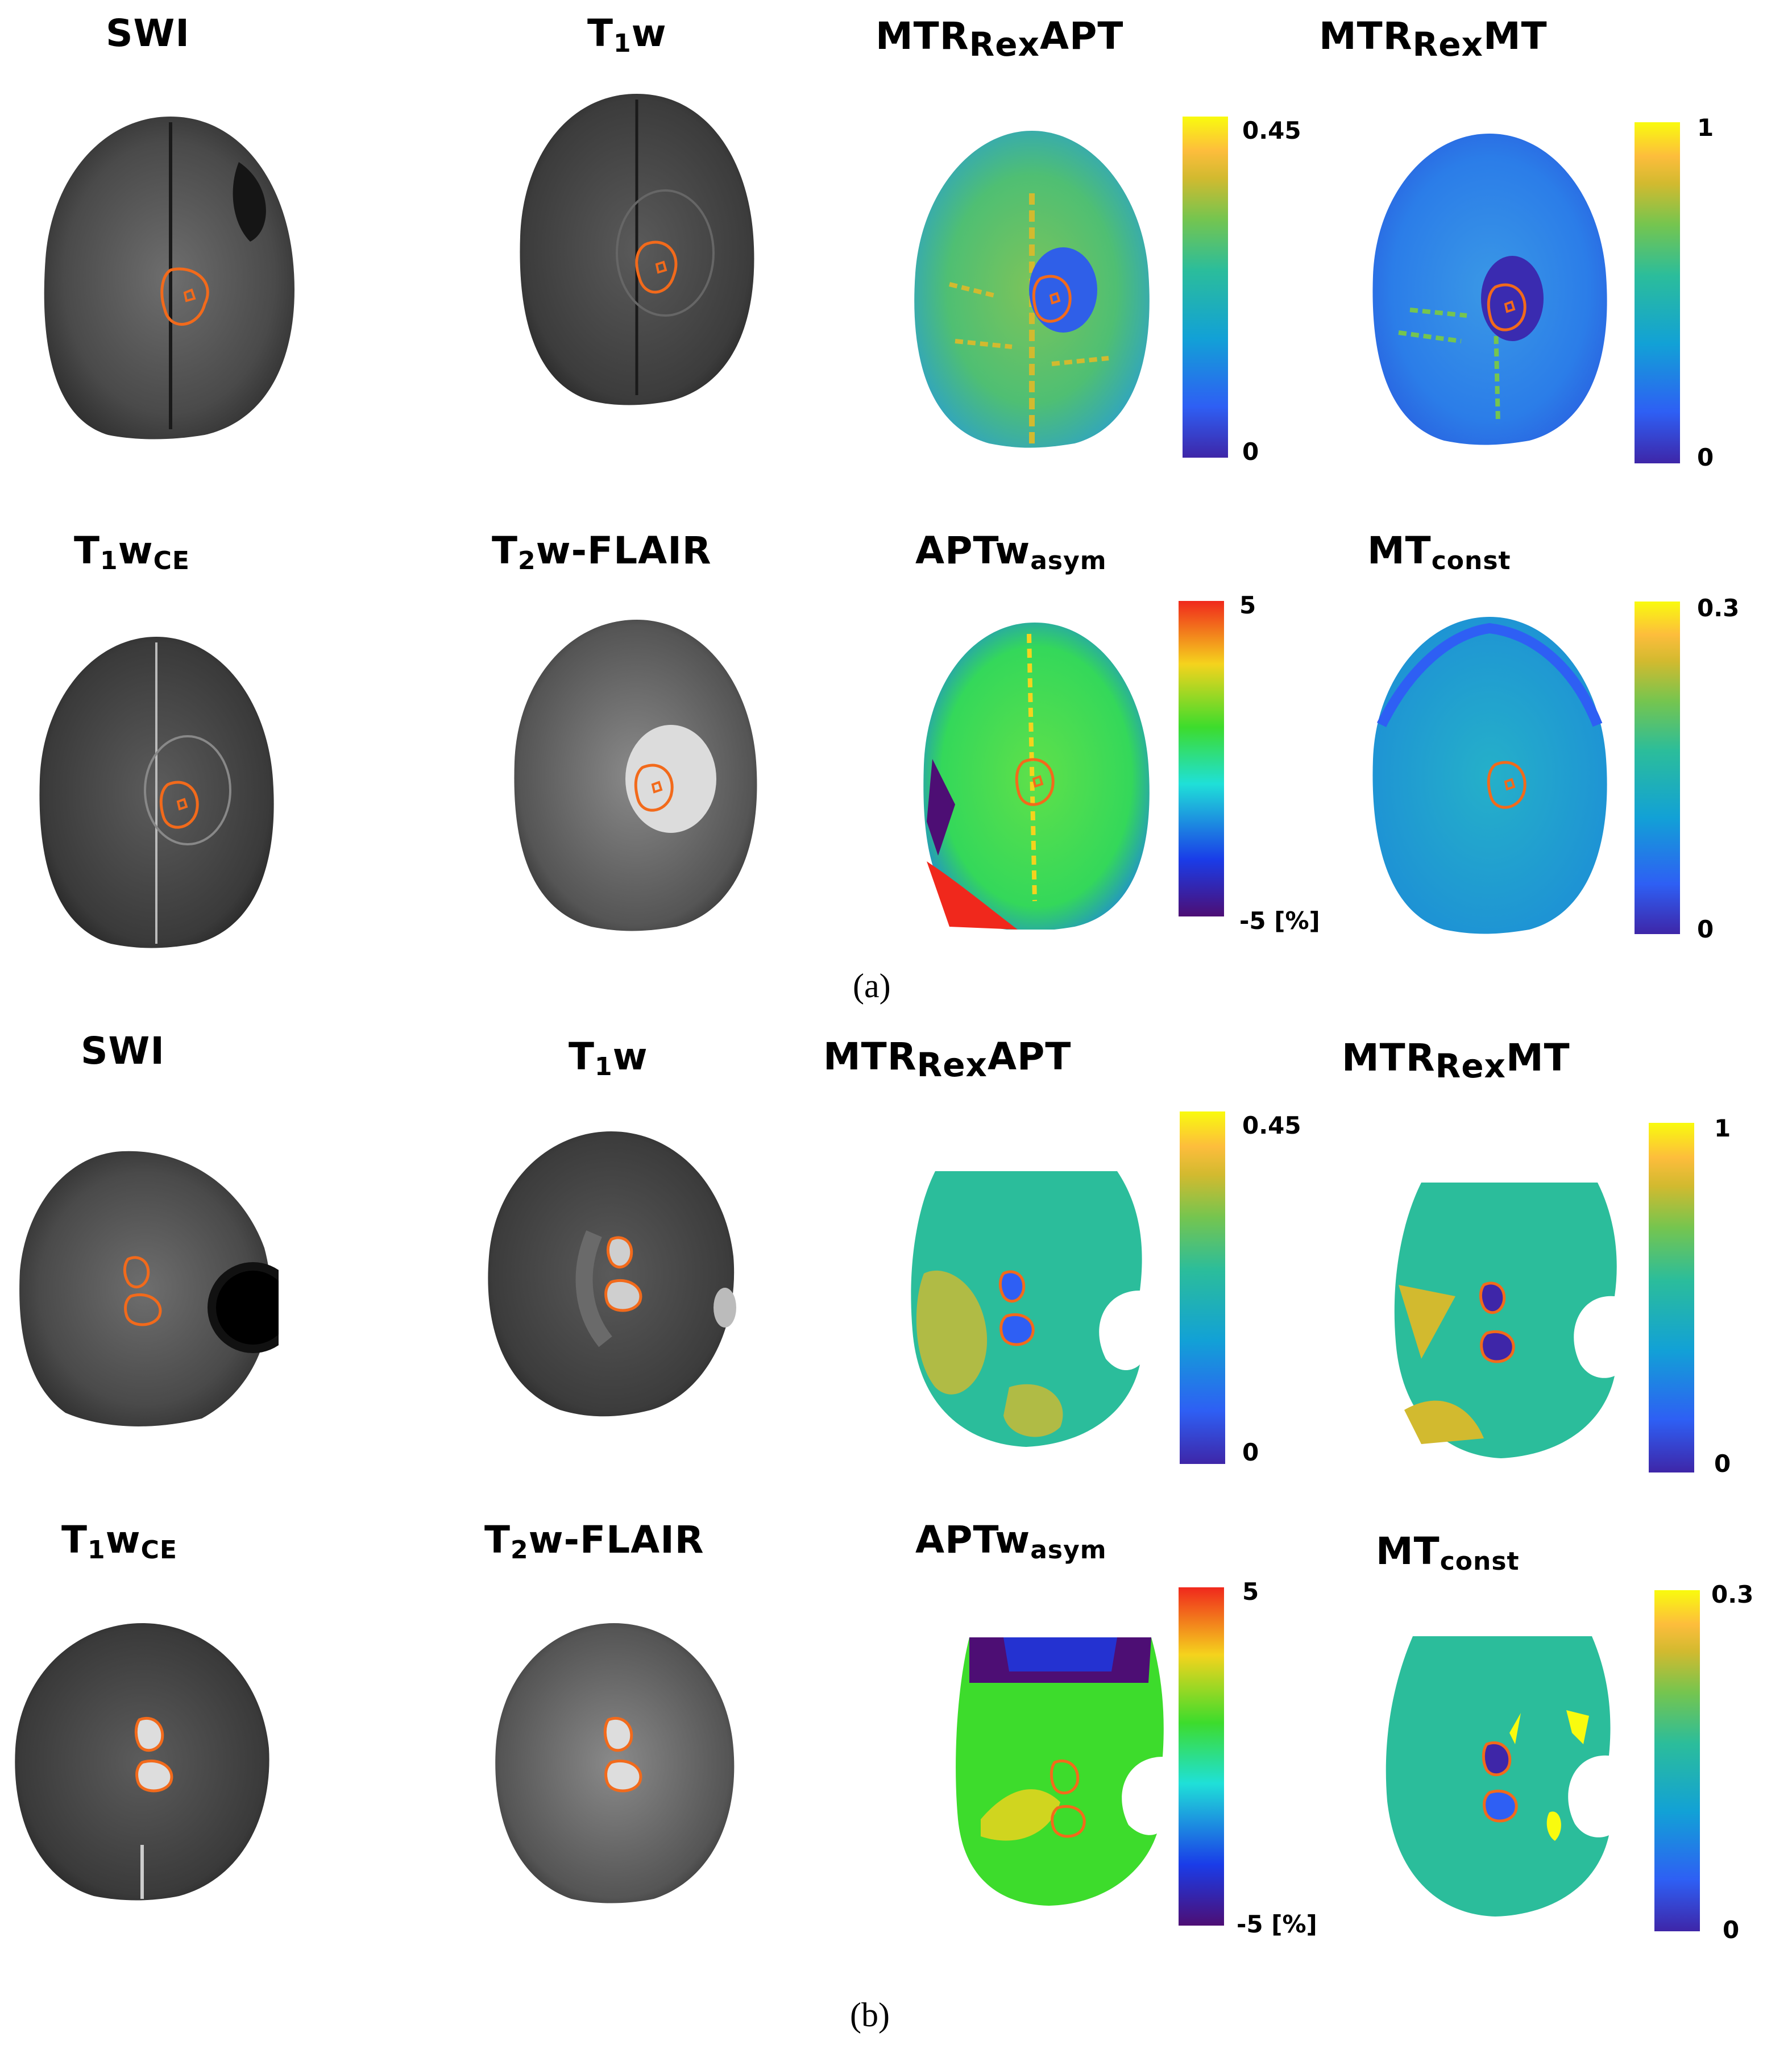 This screenshot has width=1792, height=2045. I want to click on label-t1w-a1: T1w, so click(627, 34).